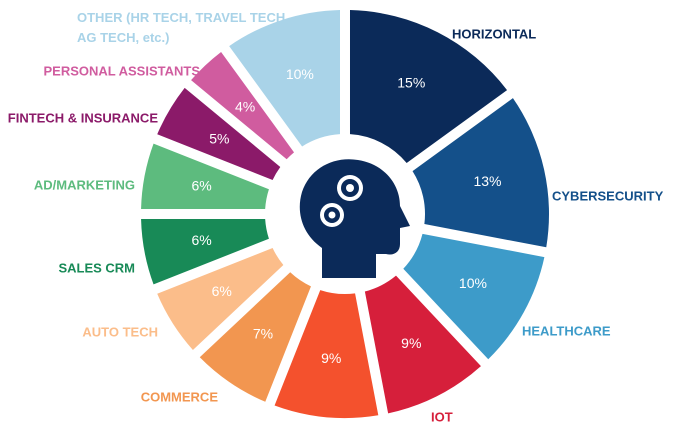 The image size is (694, 426). What do you see at coordinates (120, 332) in the screenshot?
I see `category-label: AUTO TECH` at bounding box center [120, 332].